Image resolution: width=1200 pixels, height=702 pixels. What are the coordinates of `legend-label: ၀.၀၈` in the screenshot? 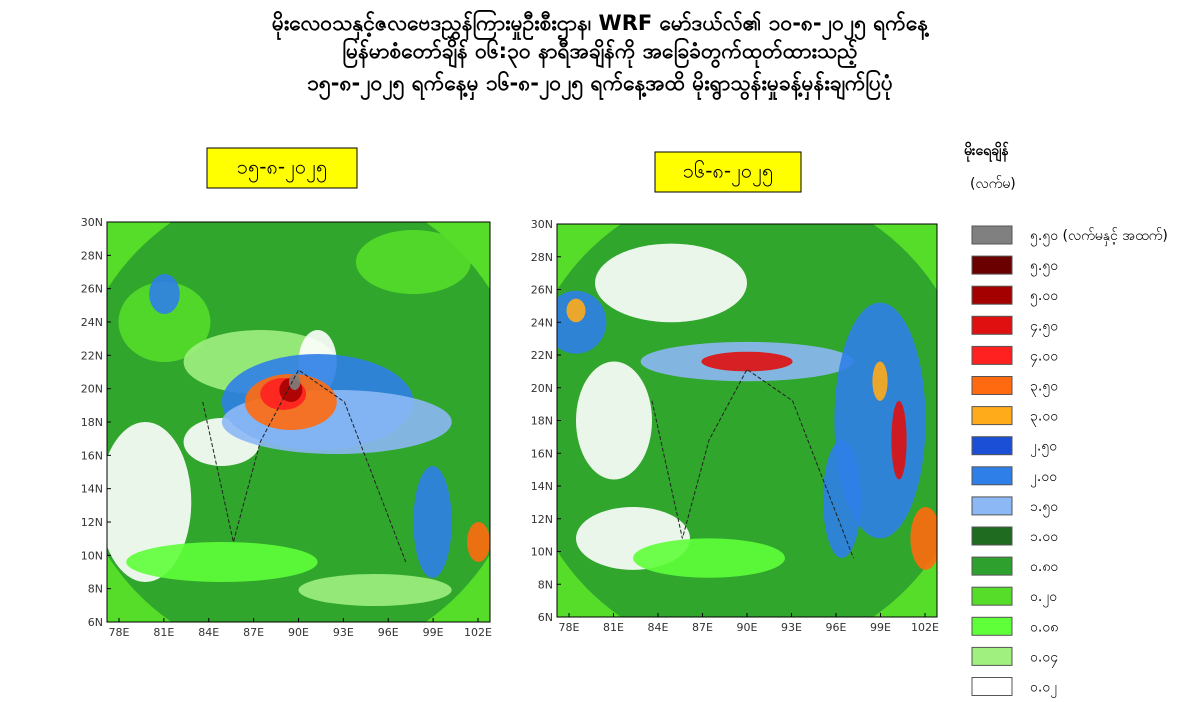 It's located at (1044, 627).